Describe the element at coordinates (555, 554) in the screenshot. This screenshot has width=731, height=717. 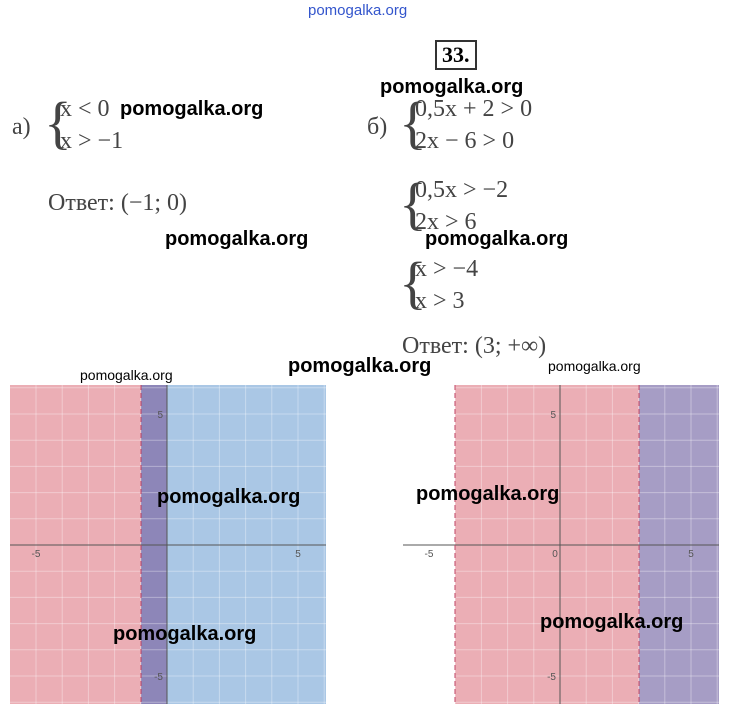
I see `x-tick-label: 0` at that location.